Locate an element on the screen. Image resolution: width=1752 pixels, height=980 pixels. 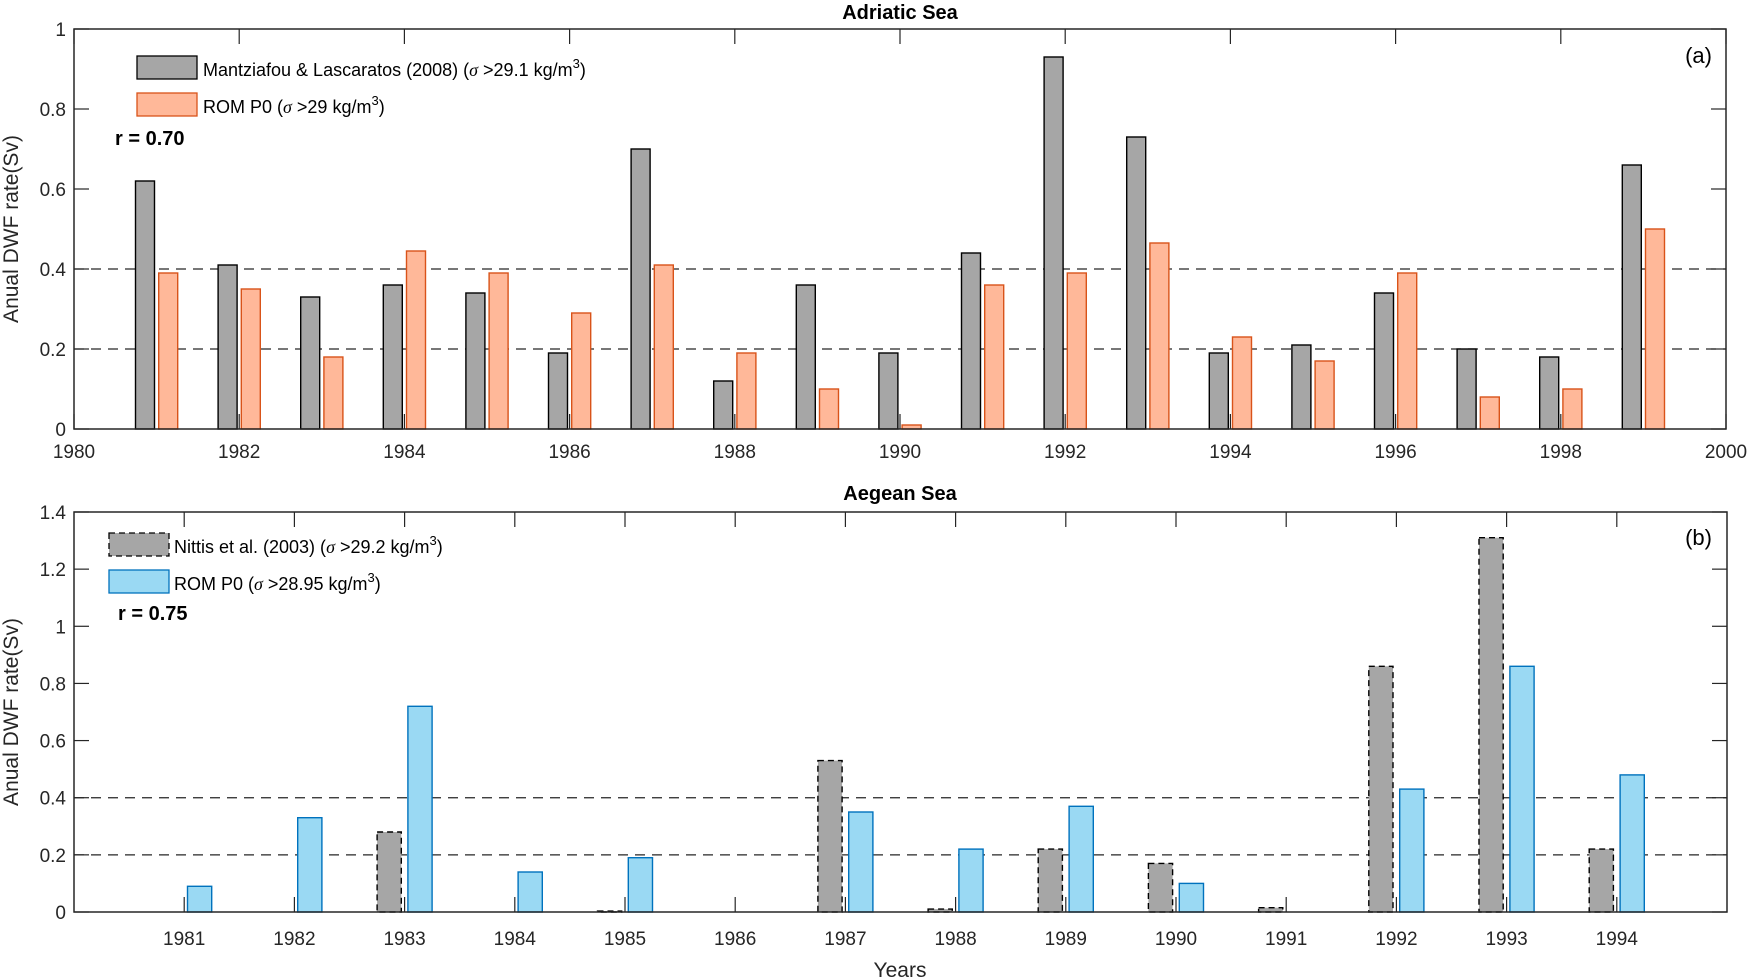
x-tick-label: 1994 is located at coordinates (1617, 939).